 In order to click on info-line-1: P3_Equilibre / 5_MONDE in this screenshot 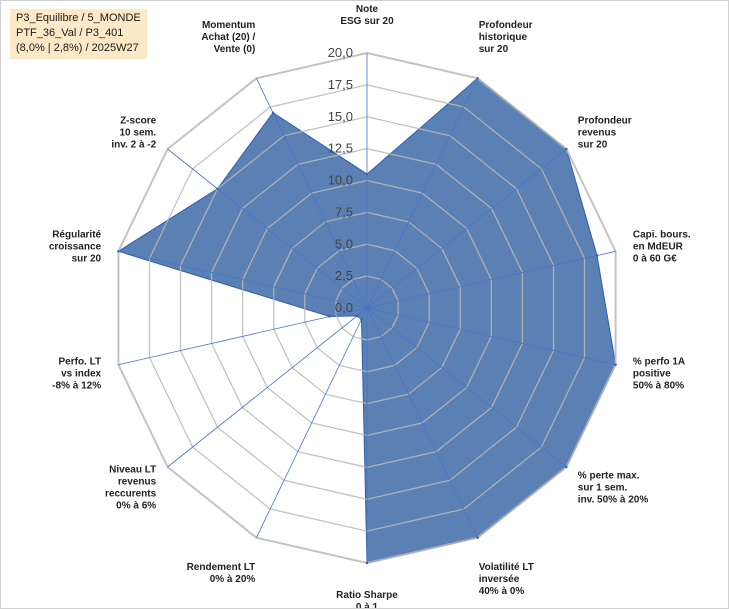, I will do `click(78, 18)`.